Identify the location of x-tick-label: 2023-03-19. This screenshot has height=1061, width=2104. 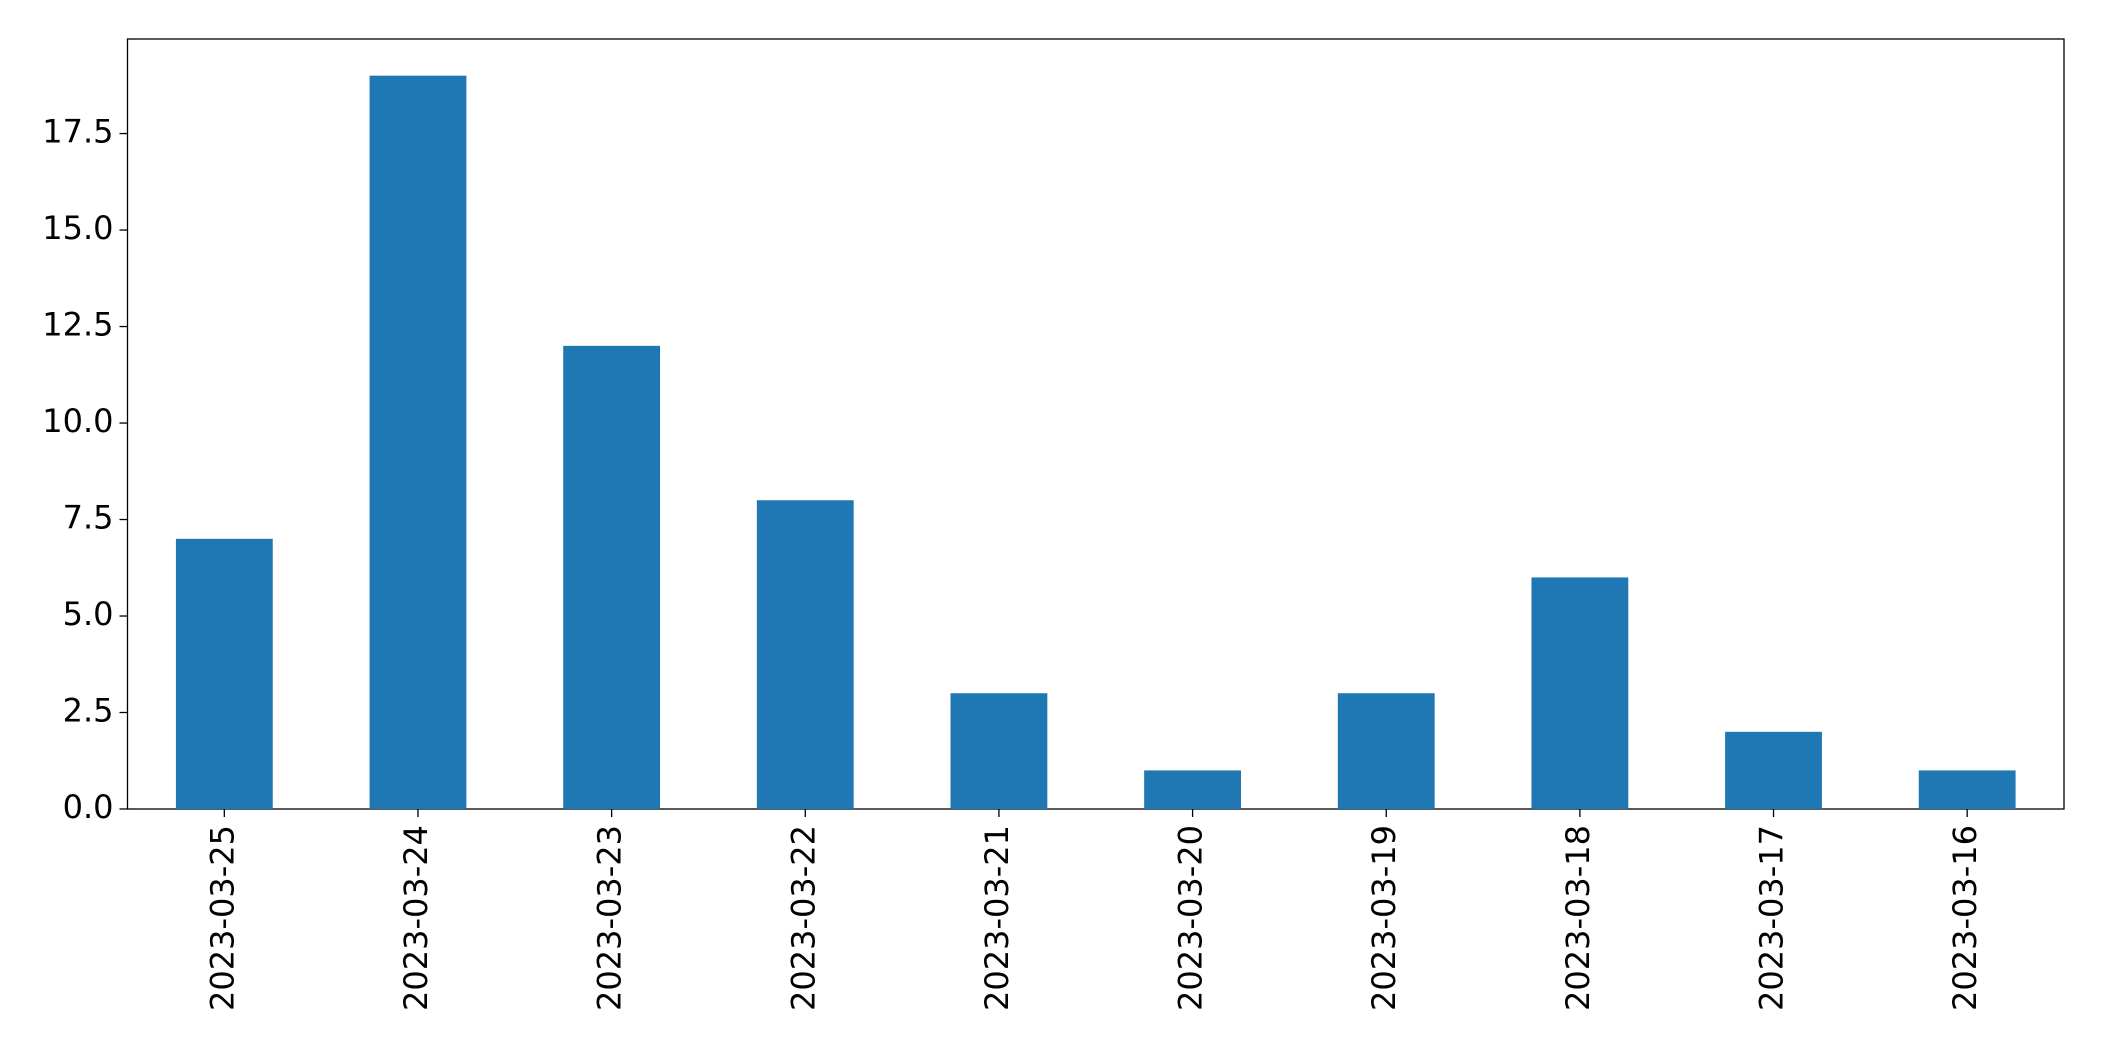
(1384, 918).